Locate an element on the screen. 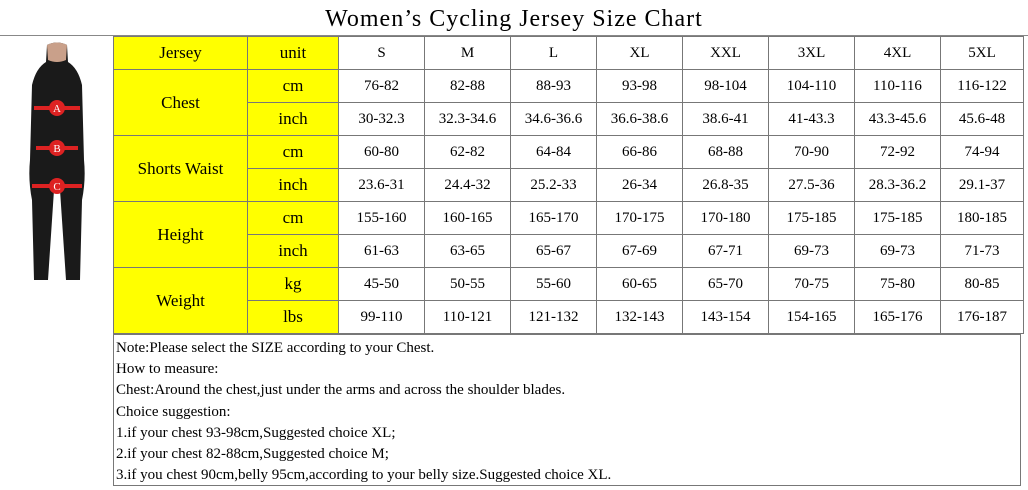 This screenshot has width=1028, height=490. header-cell: 4XL is located at coordinates (897, 53).